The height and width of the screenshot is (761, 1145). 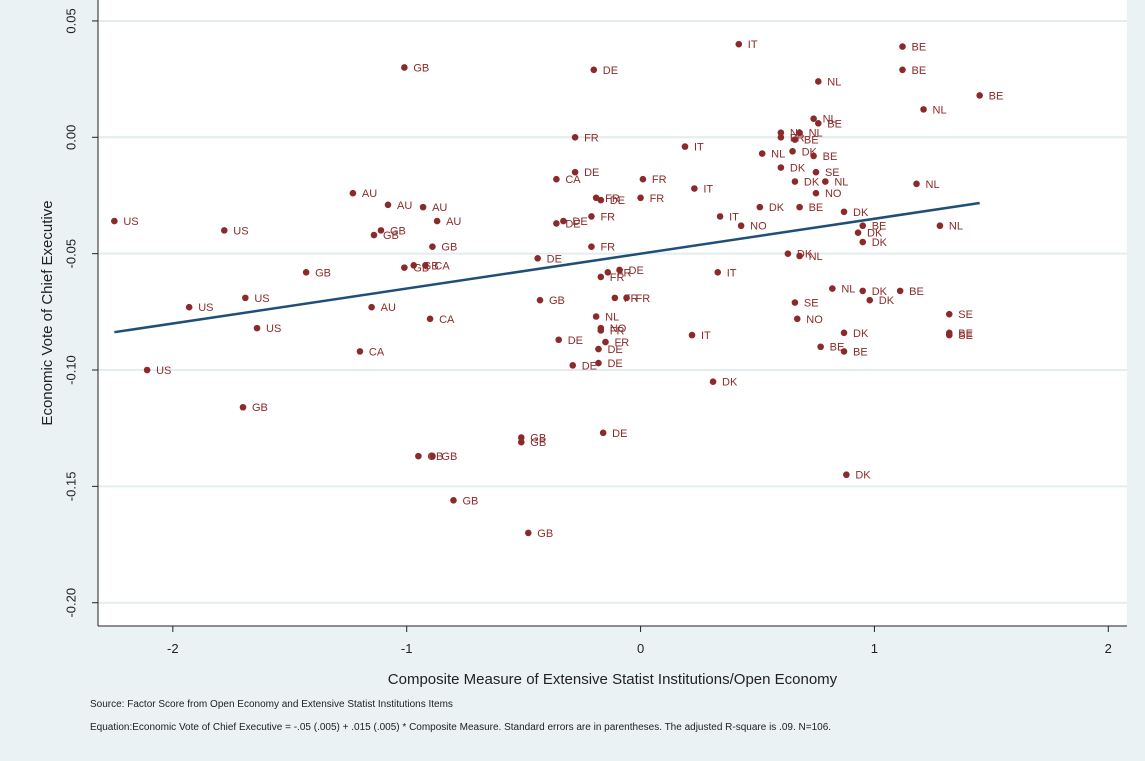 What do you see at coordinates (965, 315) in the screenshot?
I see `point-label: SE` at bounding box center [965, 315].